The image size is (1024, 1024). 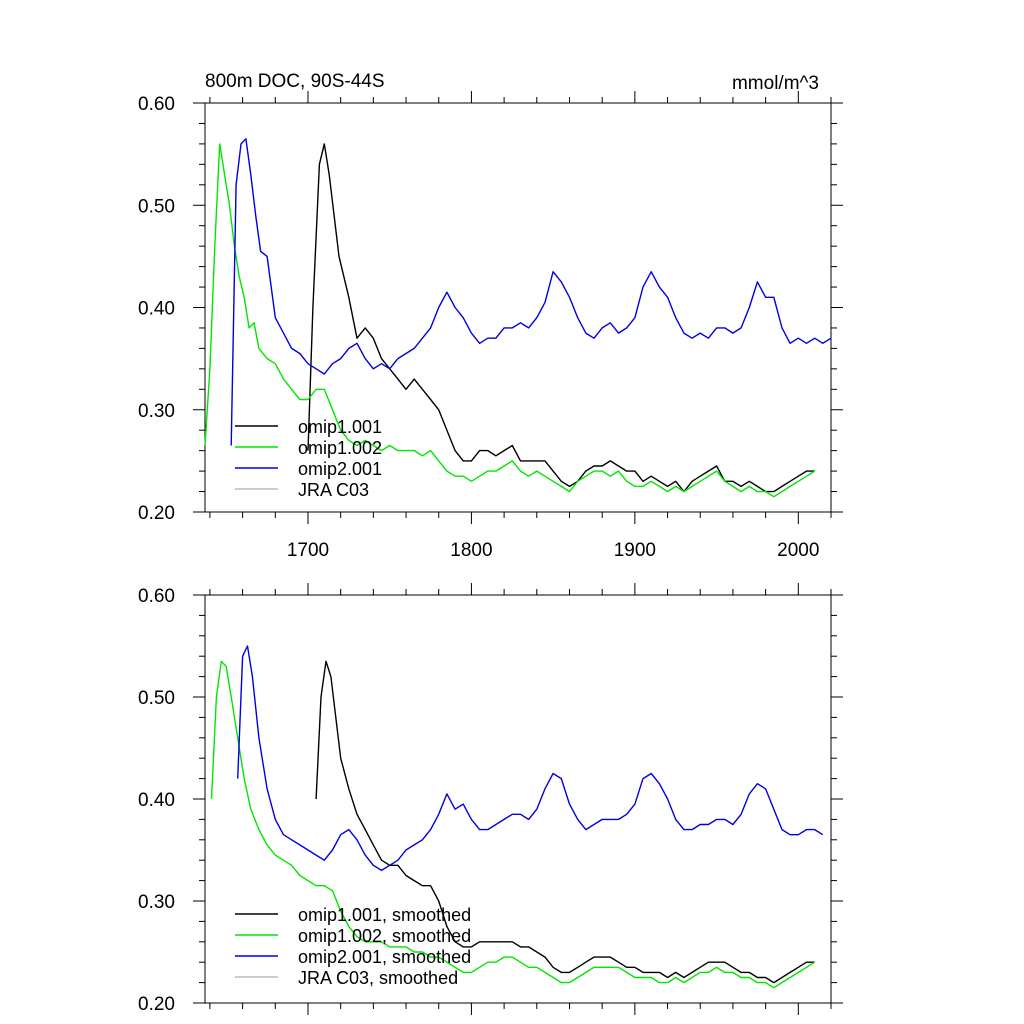 What do you see at coordinates (798, 550) in the screenshot?
I see `x-tick-label: 2000` at bounding box center [798, 550].